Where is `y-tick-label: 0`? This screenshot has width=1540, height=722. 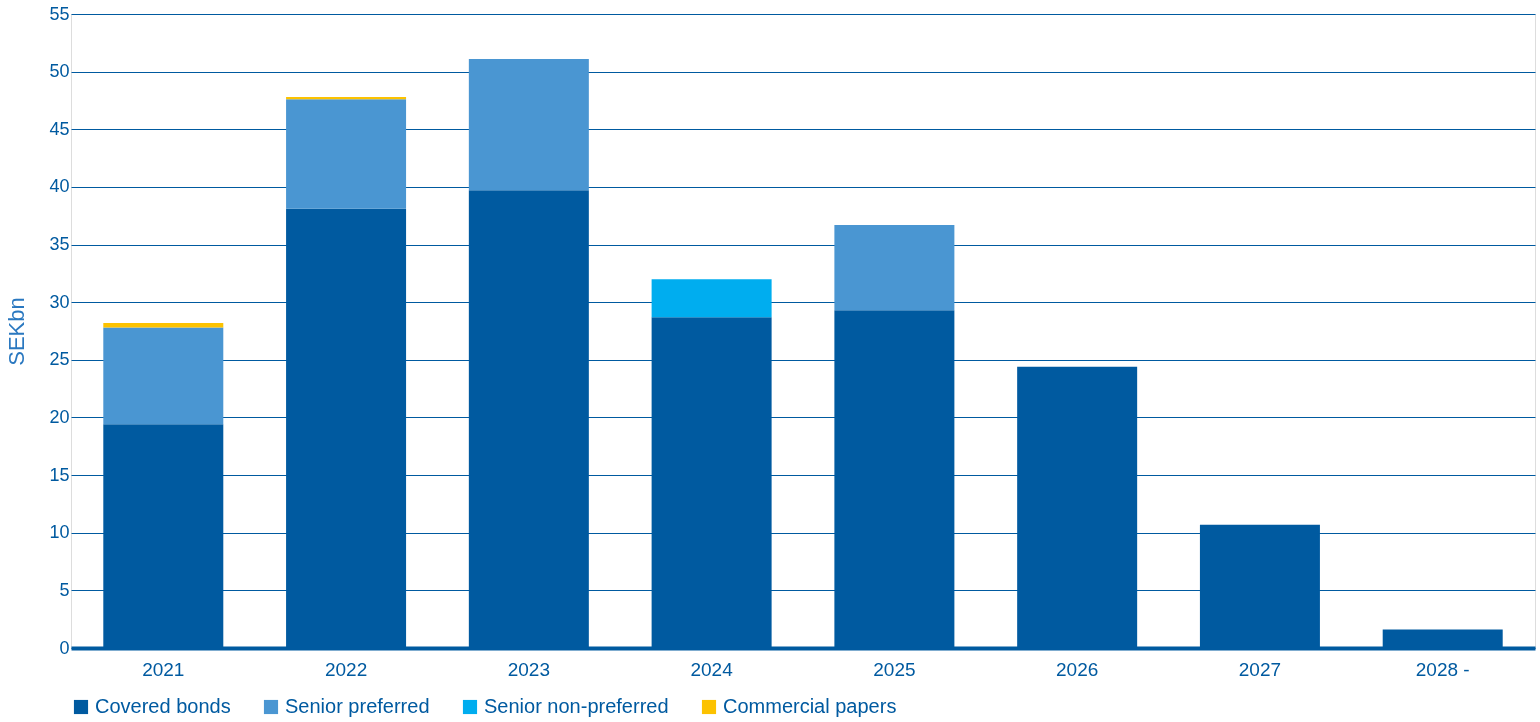
y-tick-label: 0 is located at coordinates (64, 647).